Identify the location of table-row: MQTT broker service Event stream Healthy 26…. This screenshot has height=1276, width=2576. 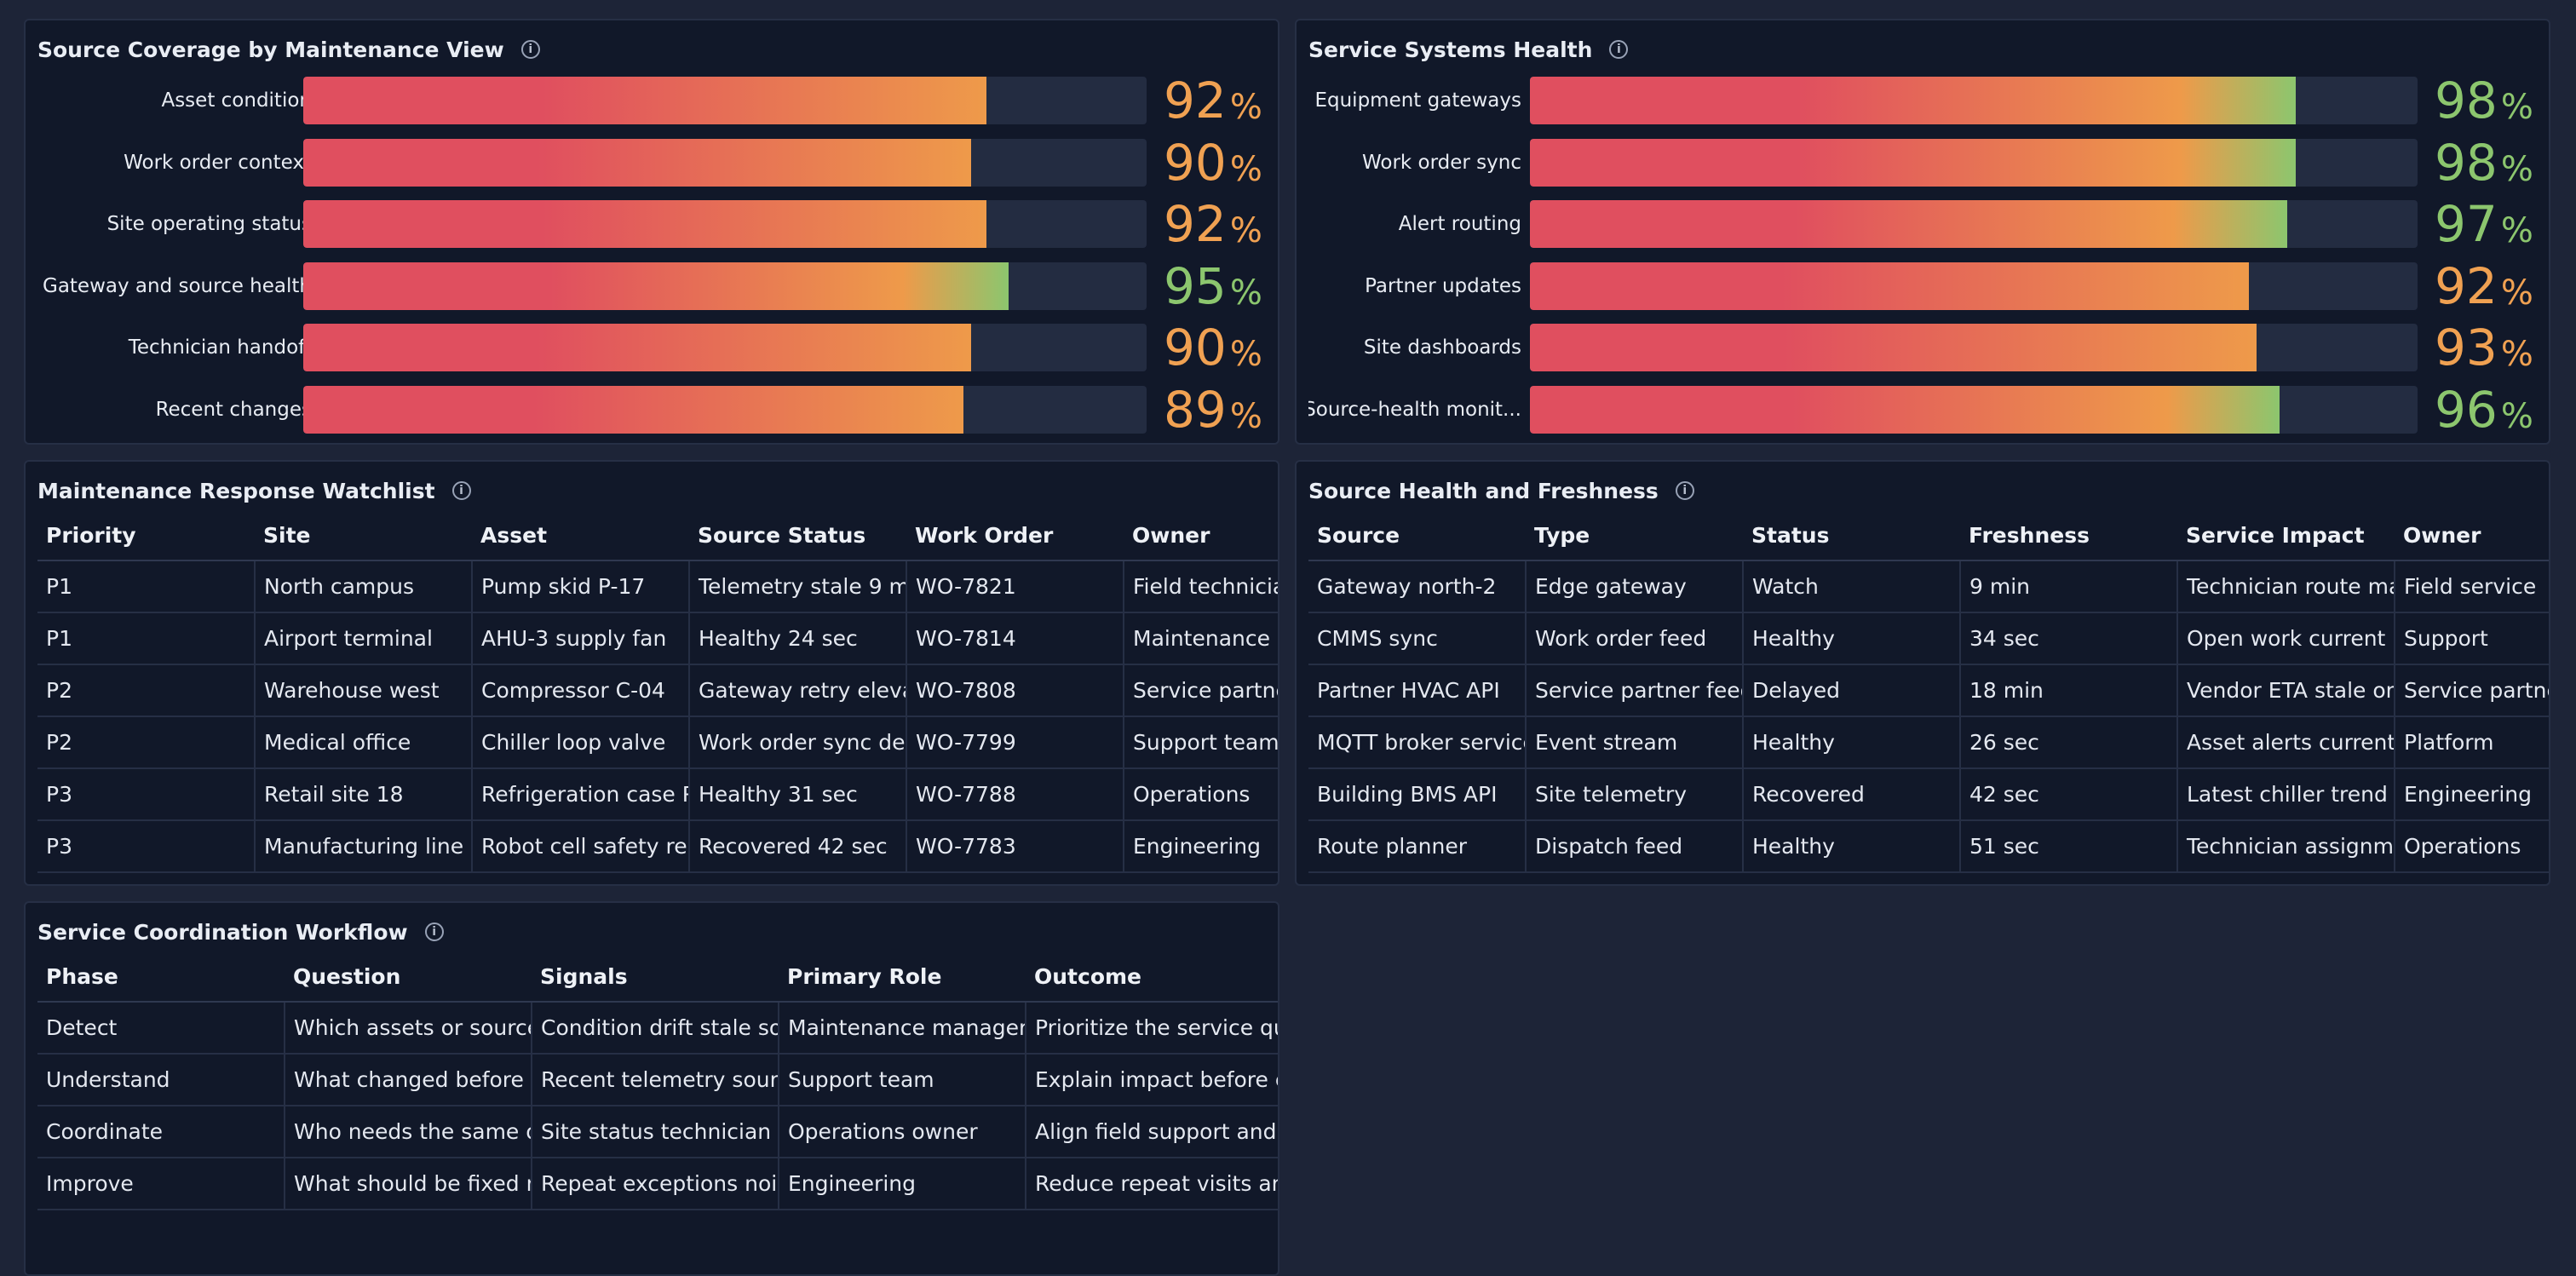
(1929, 743).